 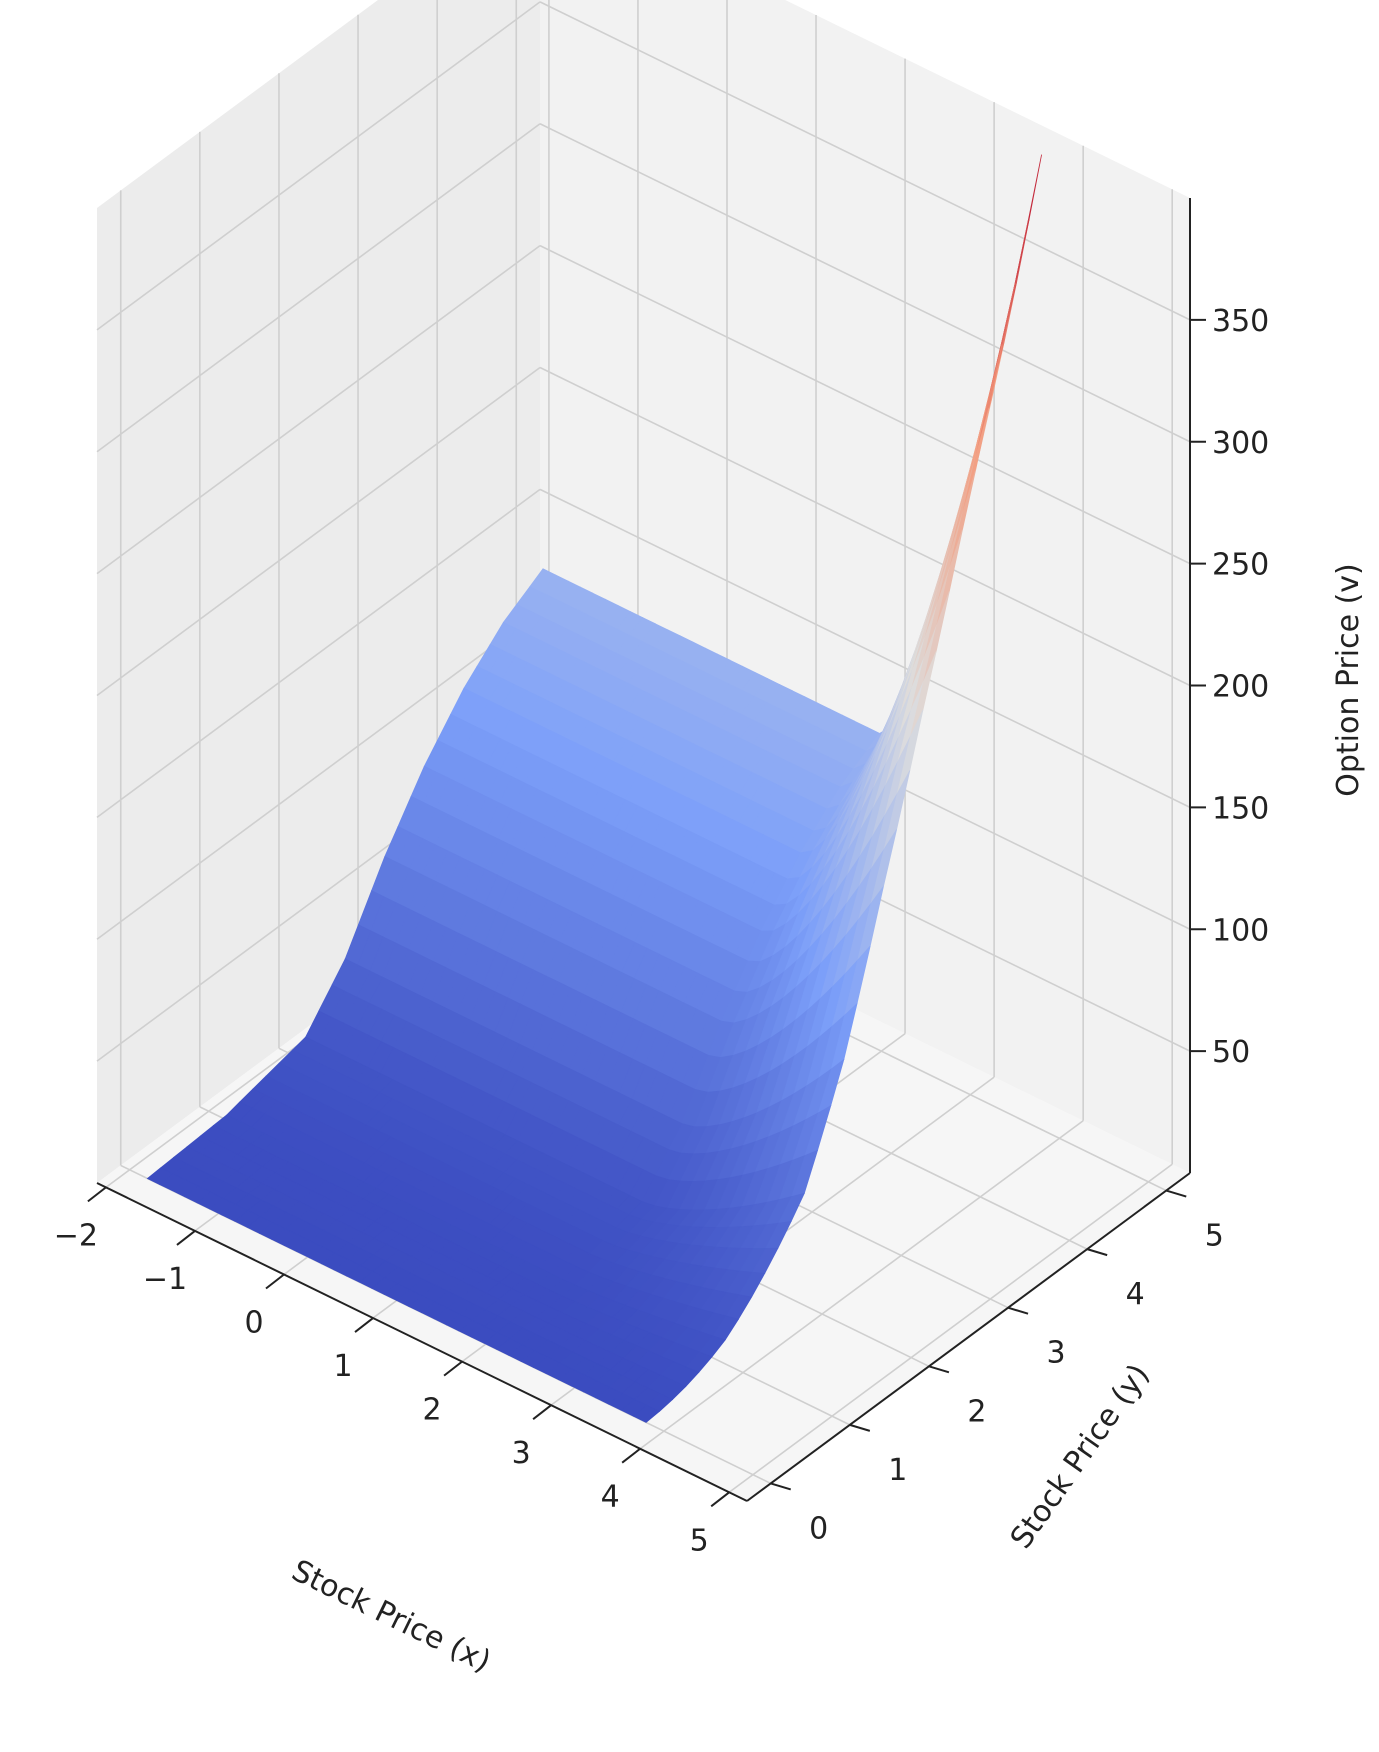 What do you see at coordinates (1240, 808) in the screenshot?
I see `z-tick-label: 150` at bounding box center [1240, 808].